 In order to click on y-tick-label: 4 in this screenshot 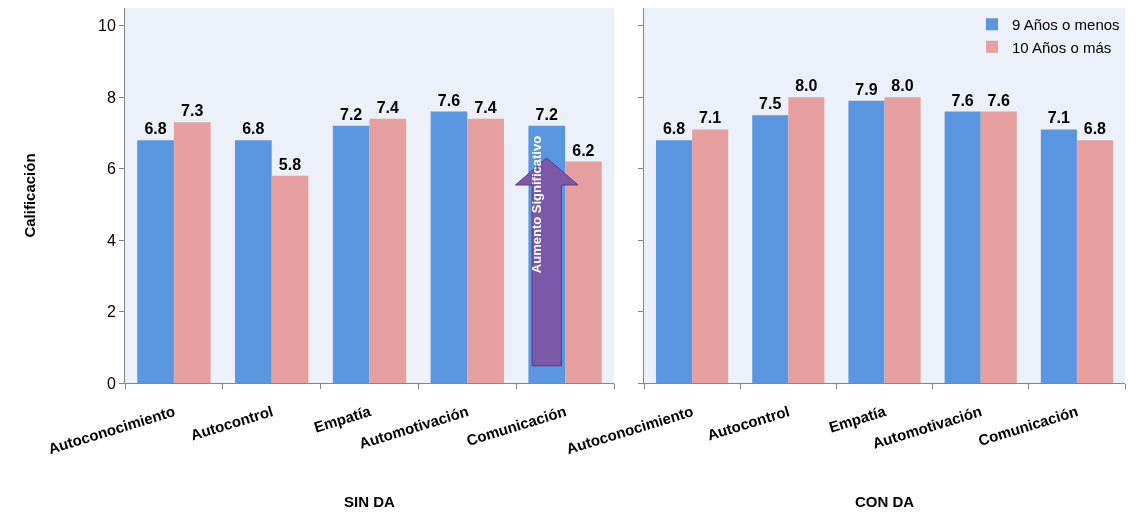, I will do `click(111, 240)`.